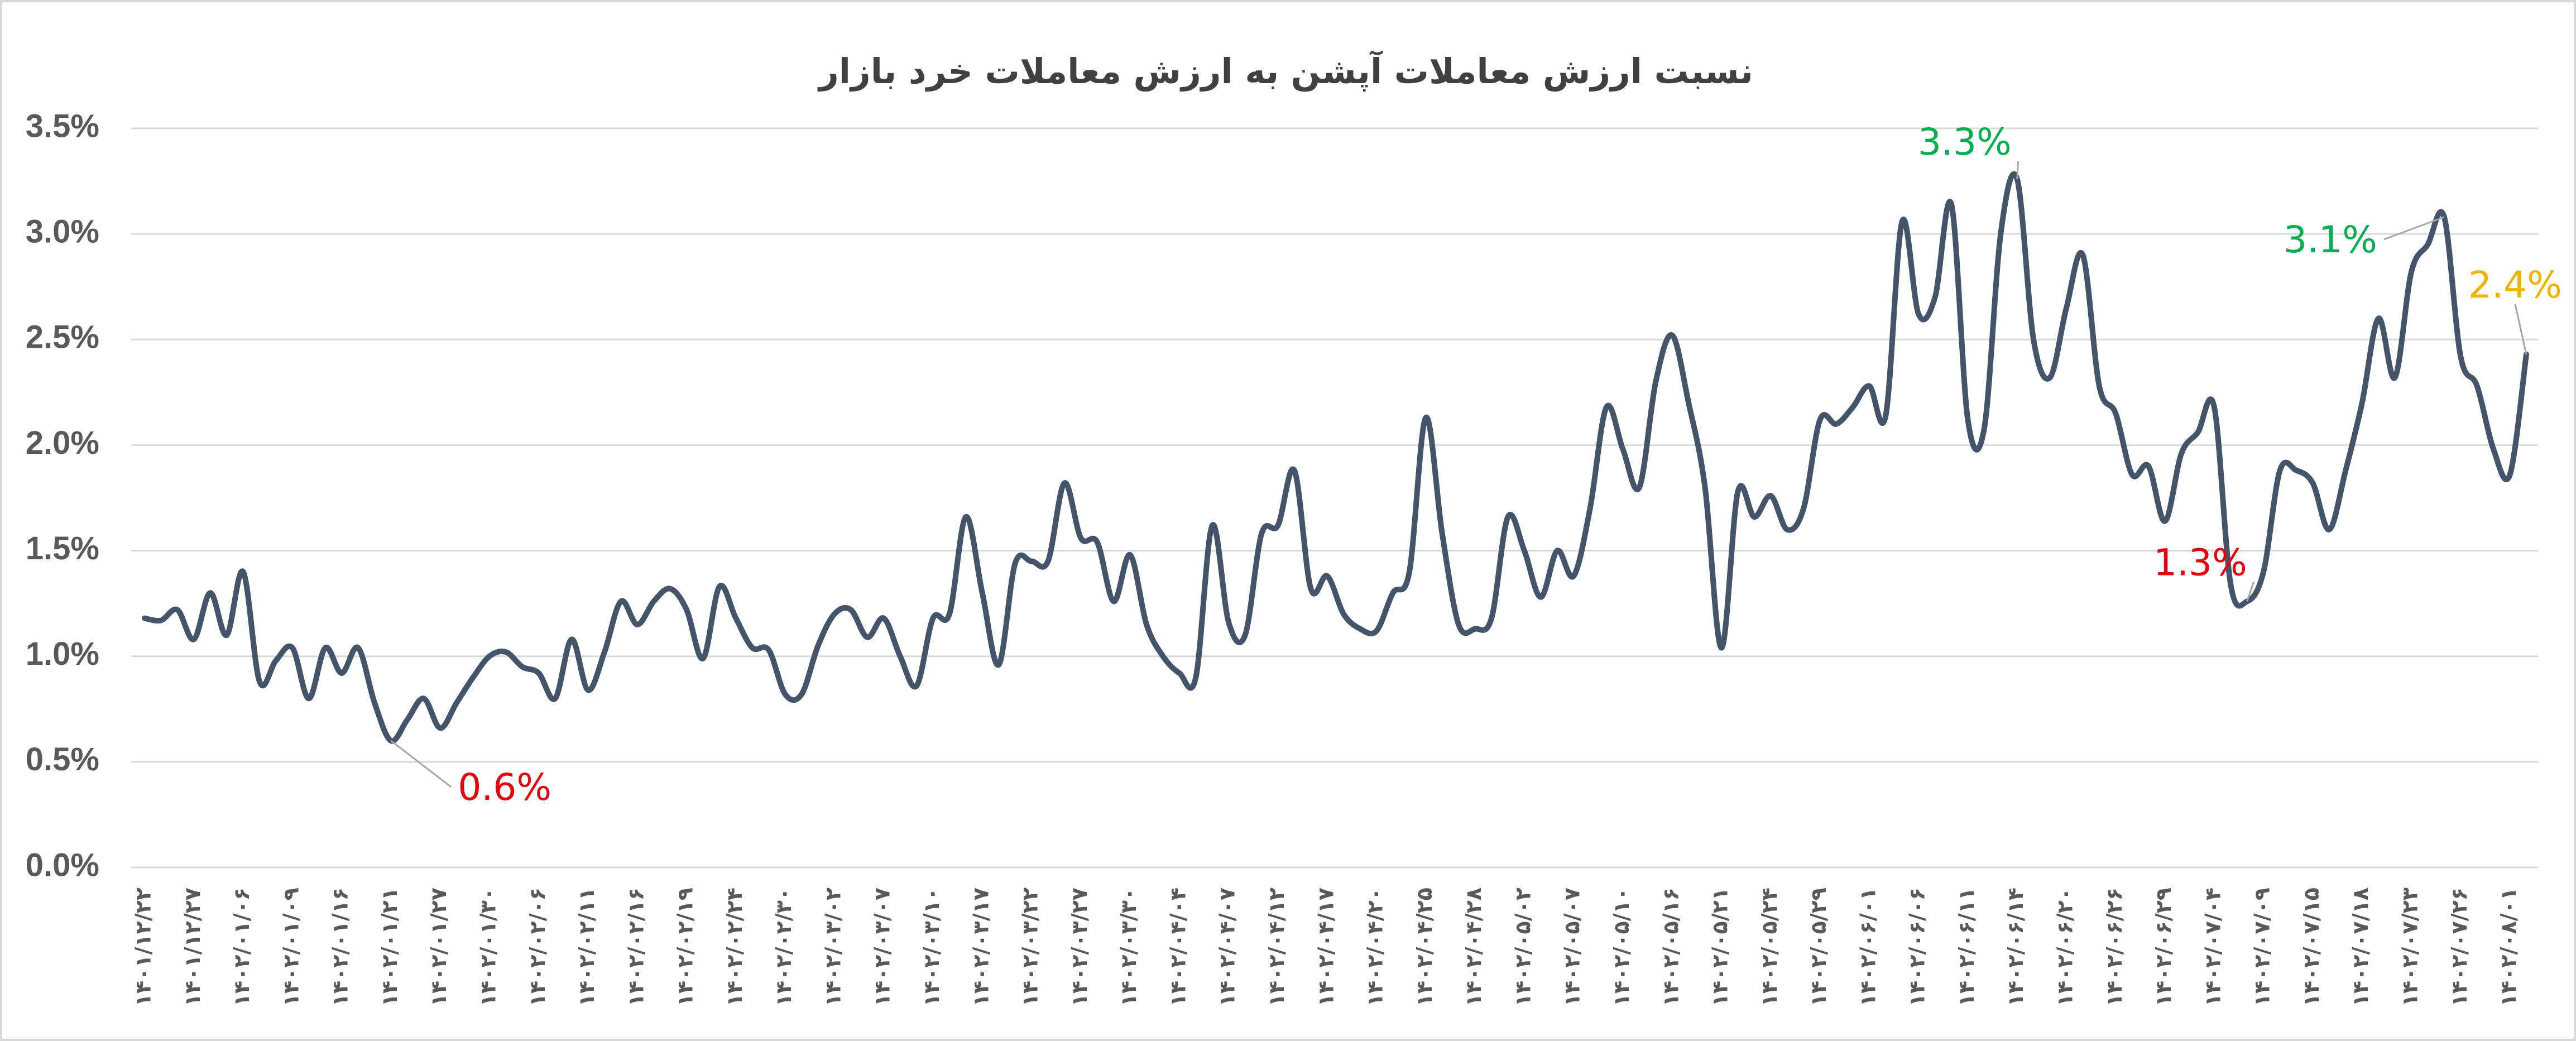  Describe the element at coordinates (2360, 947) in the screenshot. I see `x-tick-label: ۱۴۰۲/۰۷/۱۸` at that location.